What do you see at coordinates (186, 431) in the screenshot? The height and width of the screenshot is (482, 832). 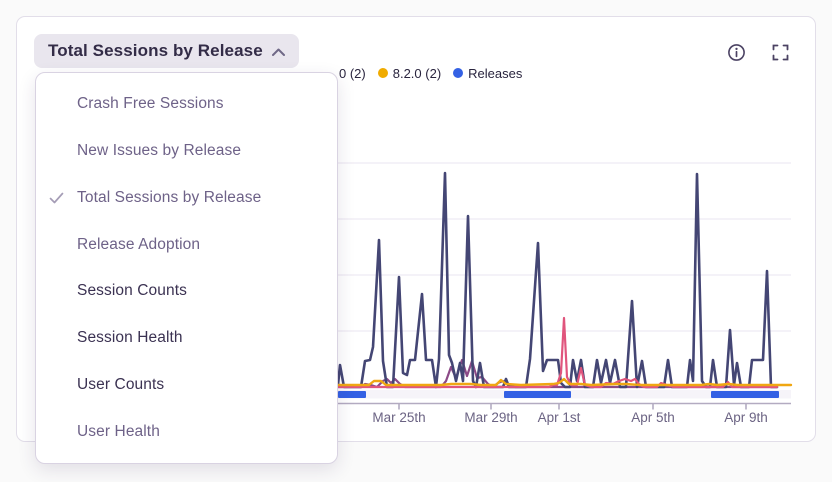 I see `menu-item-user-health: User Health` at bounding box center [186, 431].